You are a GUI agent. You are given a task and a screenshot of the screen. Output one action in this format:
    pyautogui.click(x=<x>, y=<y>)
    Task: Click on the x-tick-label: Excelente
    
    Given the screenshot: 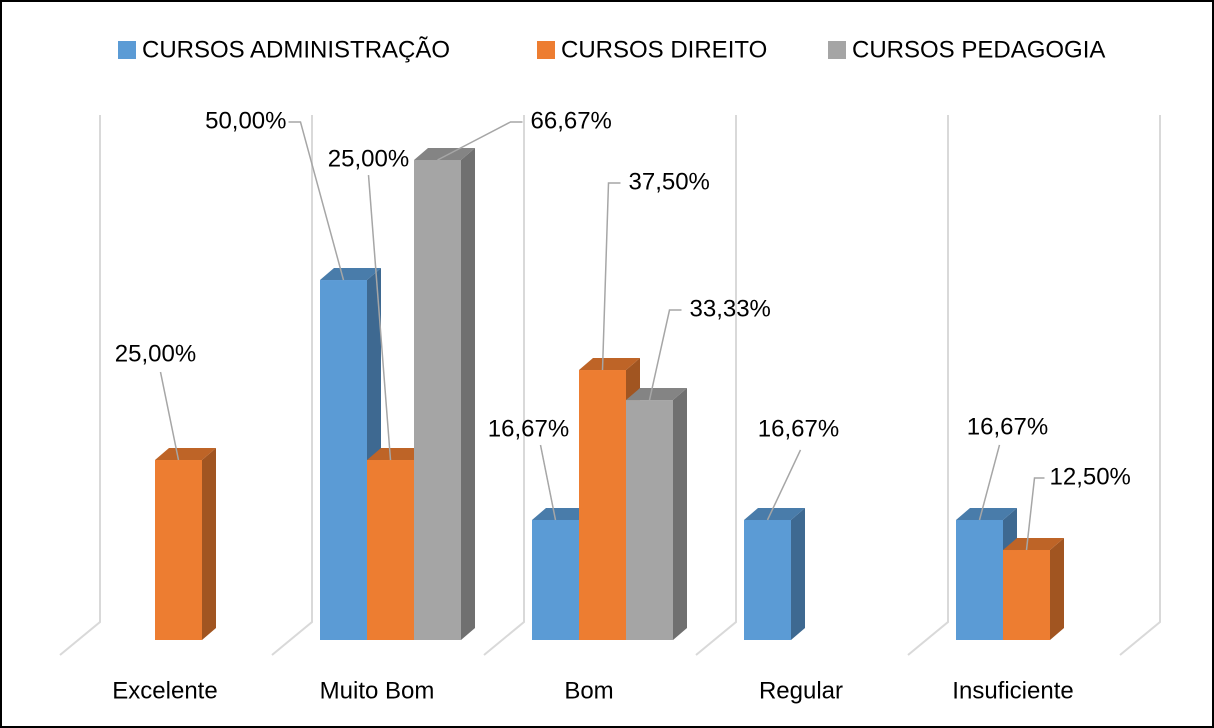 What is the action you would take?
    pyautogui.click(x=164, y=690)
    